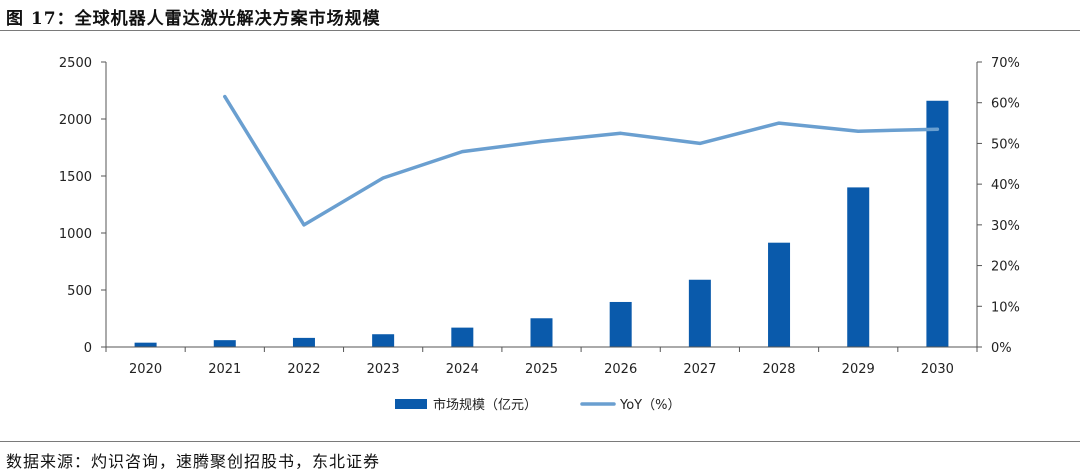  Describe the element at coordinates (75, 120) in the screenshot. I see `left-tick-label: 2000` at that location.